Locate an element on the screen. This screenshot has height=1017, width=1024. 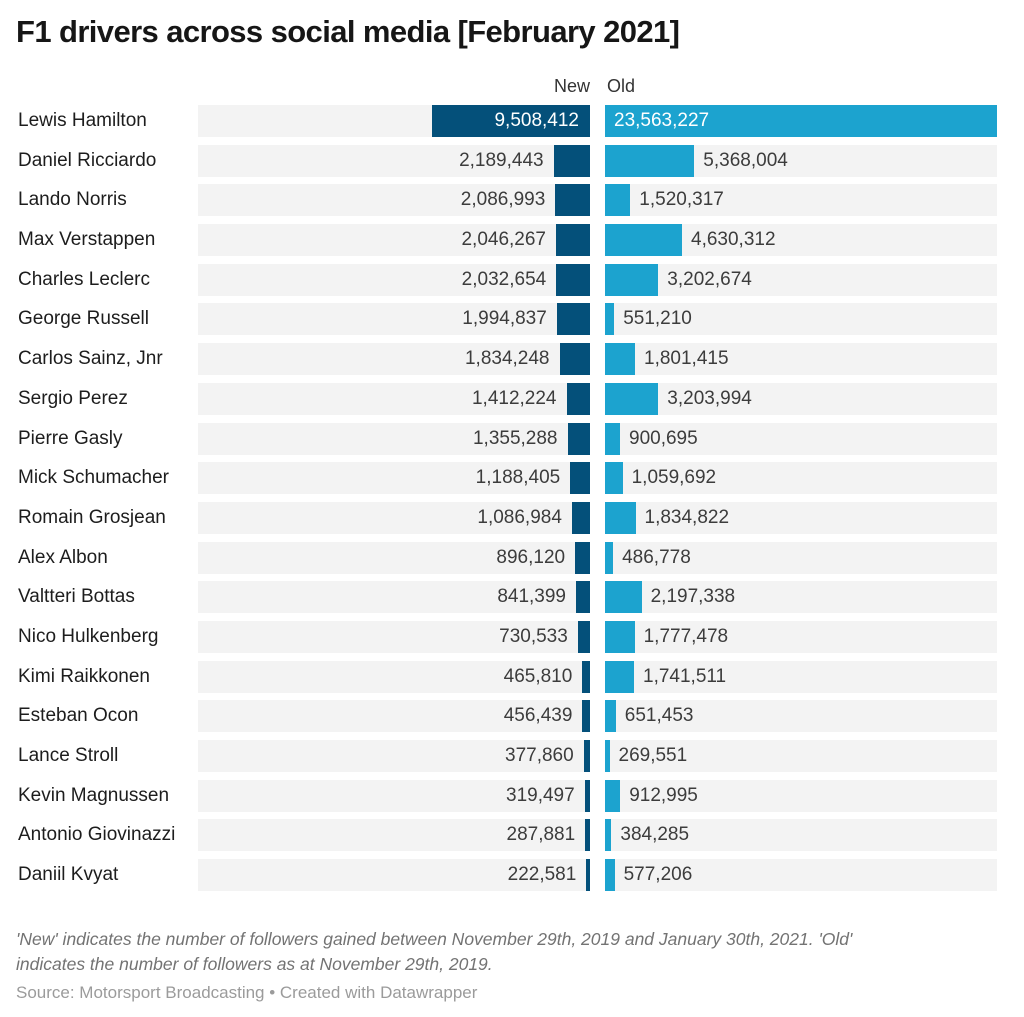
old-bar-track: 912,995 is located at coordinates (801, 795).